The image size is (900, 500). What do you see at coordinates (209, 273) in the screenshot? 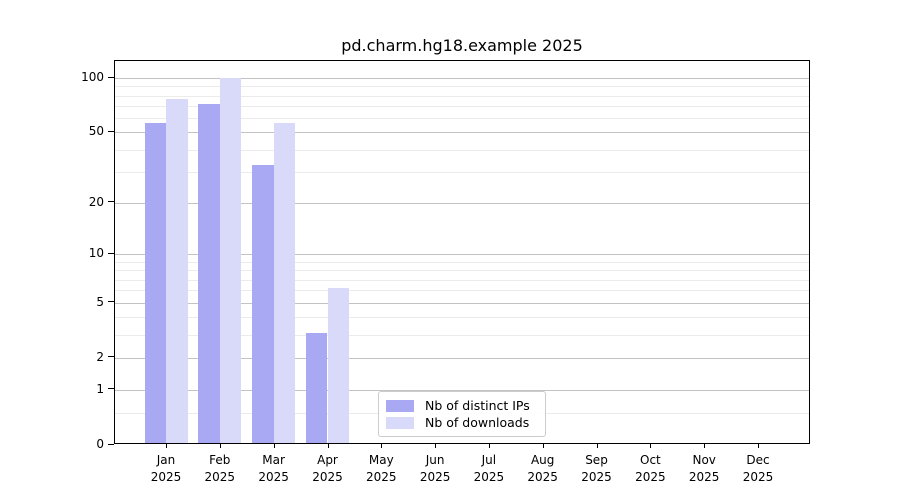
I see `bar-feb-distinct-ips` at bounding box center [209, 273].